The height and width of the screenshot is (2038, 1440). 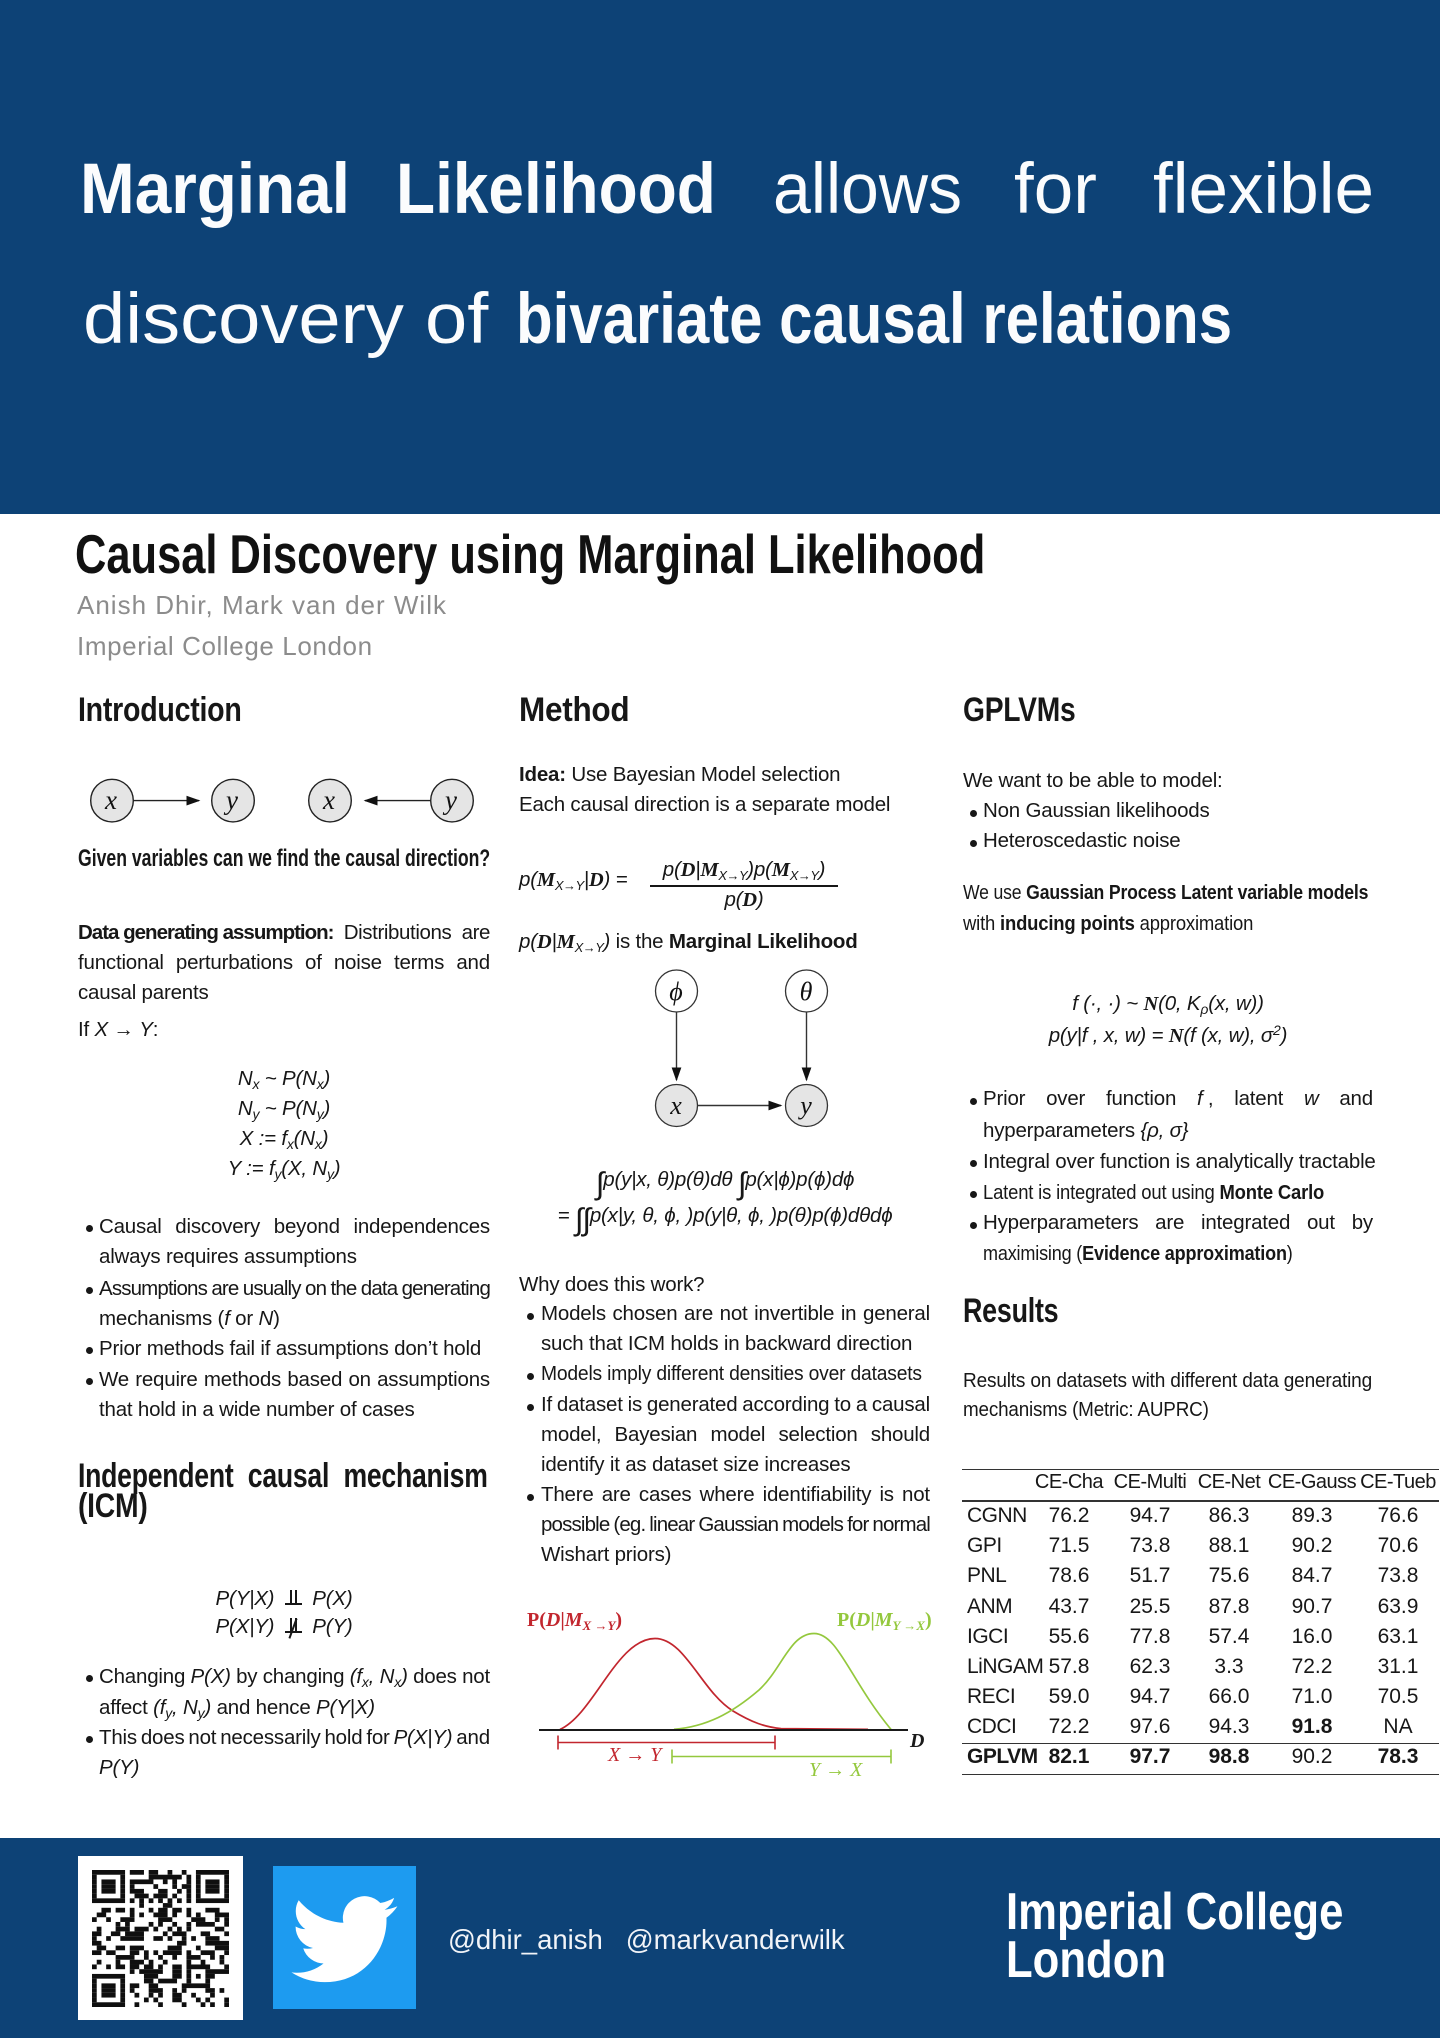 I want to click on svg-text: D, so click(x=916, y=1741).